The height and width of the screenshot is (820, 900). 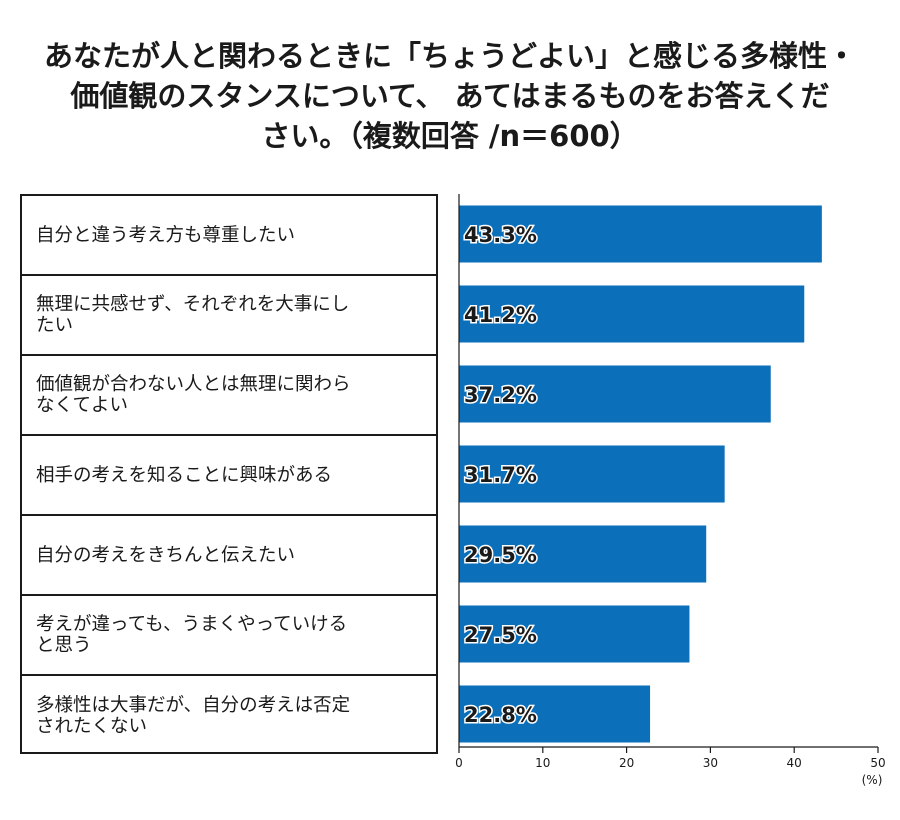 I want to click on bar-value-label: 29.5%, so click(x=500, y=555).